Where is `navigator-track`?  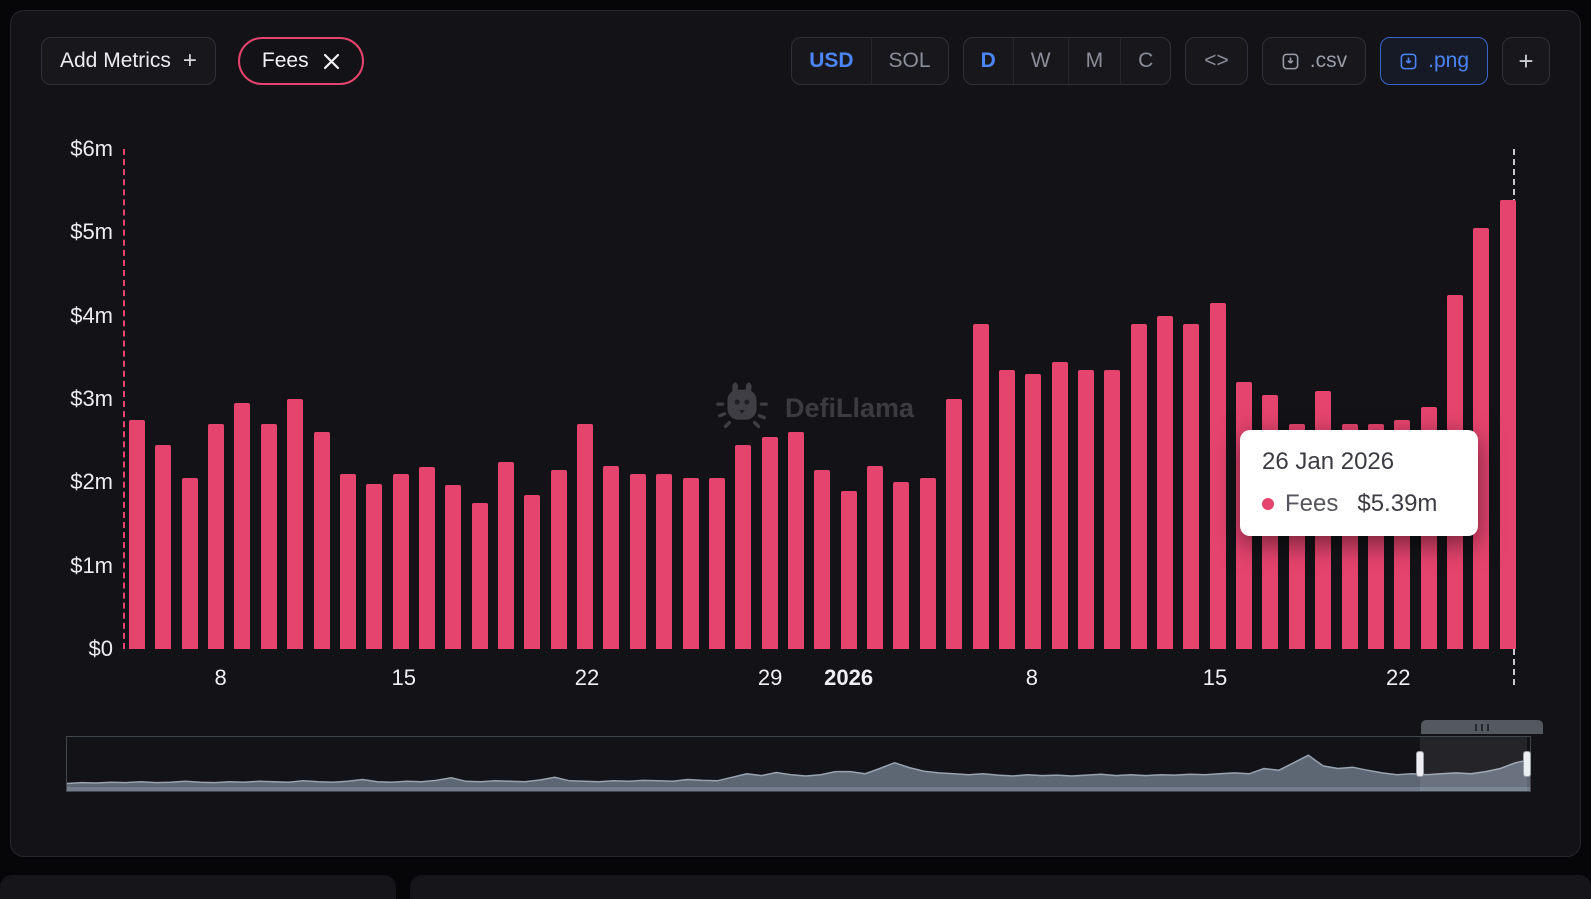 navigator-track is located at coordinates (799, 764).